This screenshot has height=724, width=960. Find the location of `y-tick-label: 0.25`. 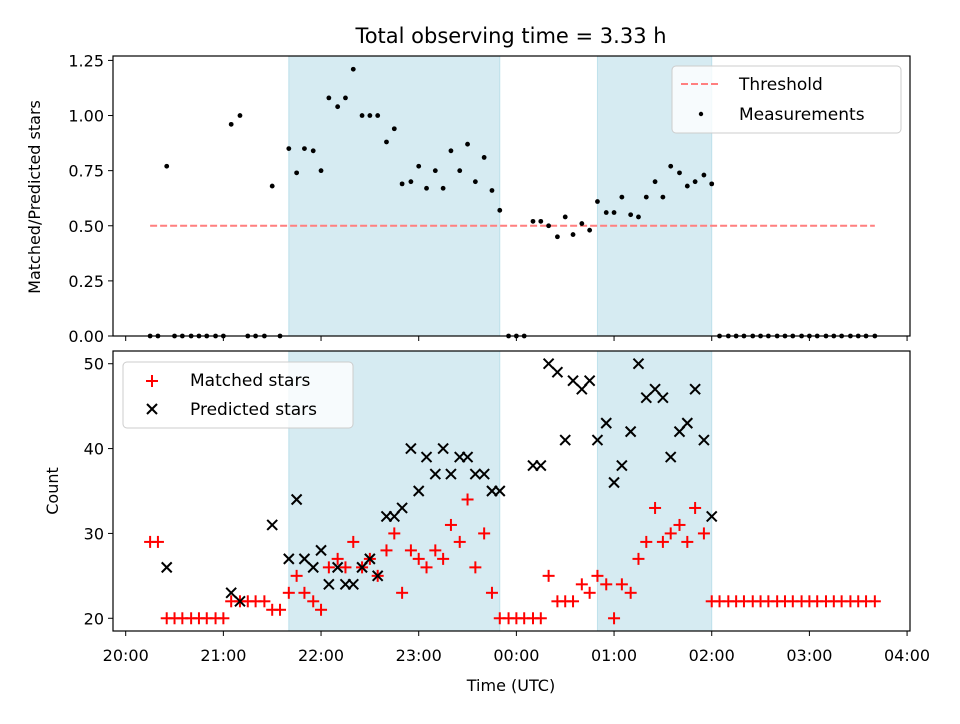

y-tick-label: 0.25 is located at coordinates (86, 281).